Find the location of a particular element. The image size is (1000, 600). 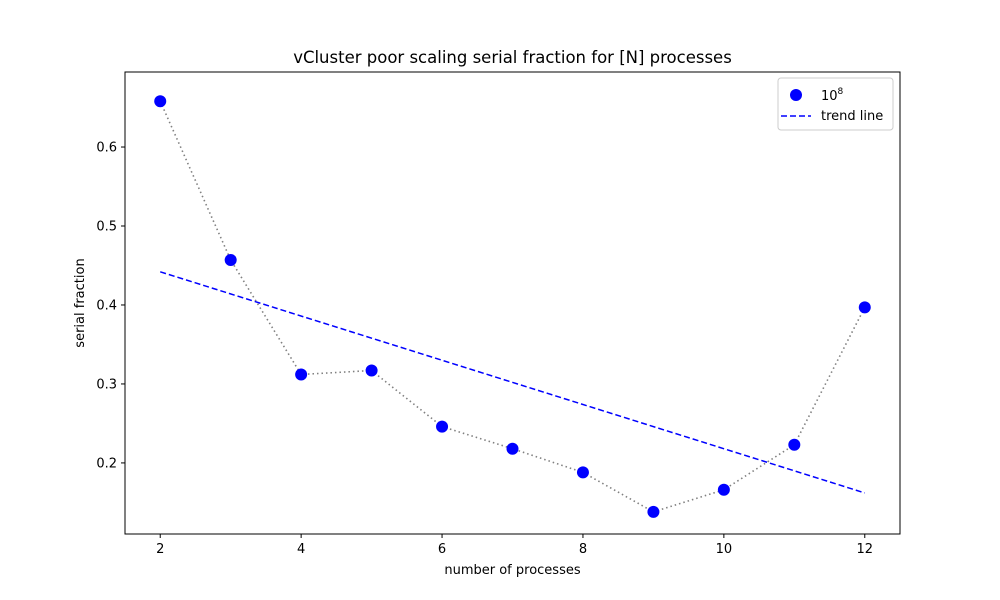

legend-label-series-1: 108 is located at coordinates (832, 95).